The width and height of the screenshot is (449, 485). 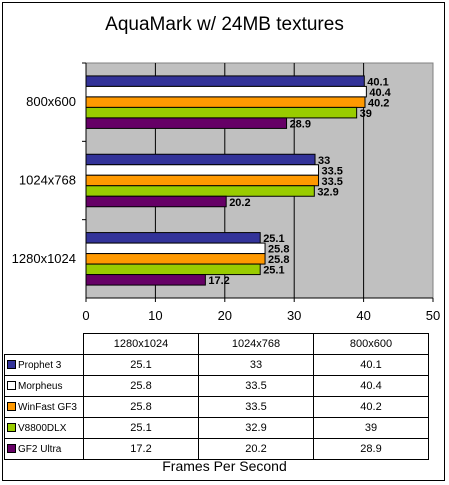 What do you see at coordinates (256, 344) in the screenshot?
I see `table-column-header: 1024x768` at bounding box center [256, 344].